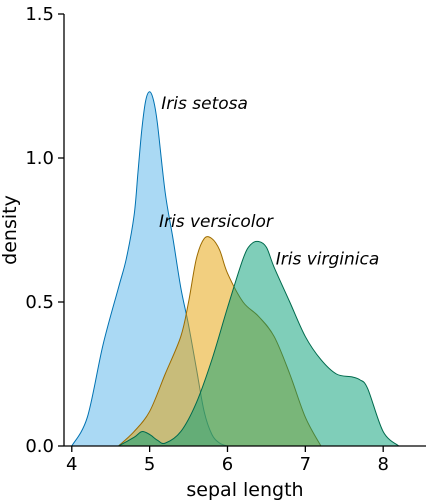 Image resolution: width=432 pixels, height=504 pixels. I want to click on x-tick-label: 5, so click(149, 464).